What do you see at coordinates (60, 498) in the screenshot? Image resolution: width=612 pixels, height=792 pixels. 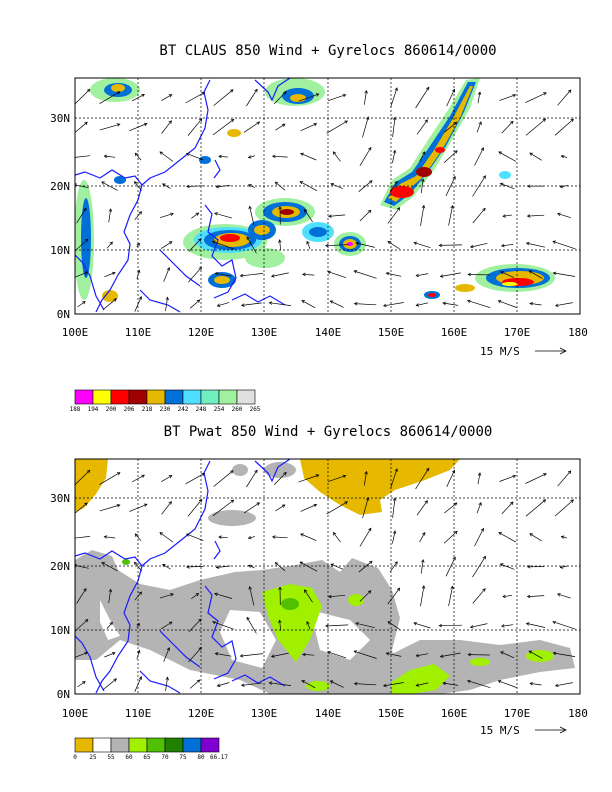 I see `panel-b-ytick-30n: 30N` at bounding box center [60, 498].